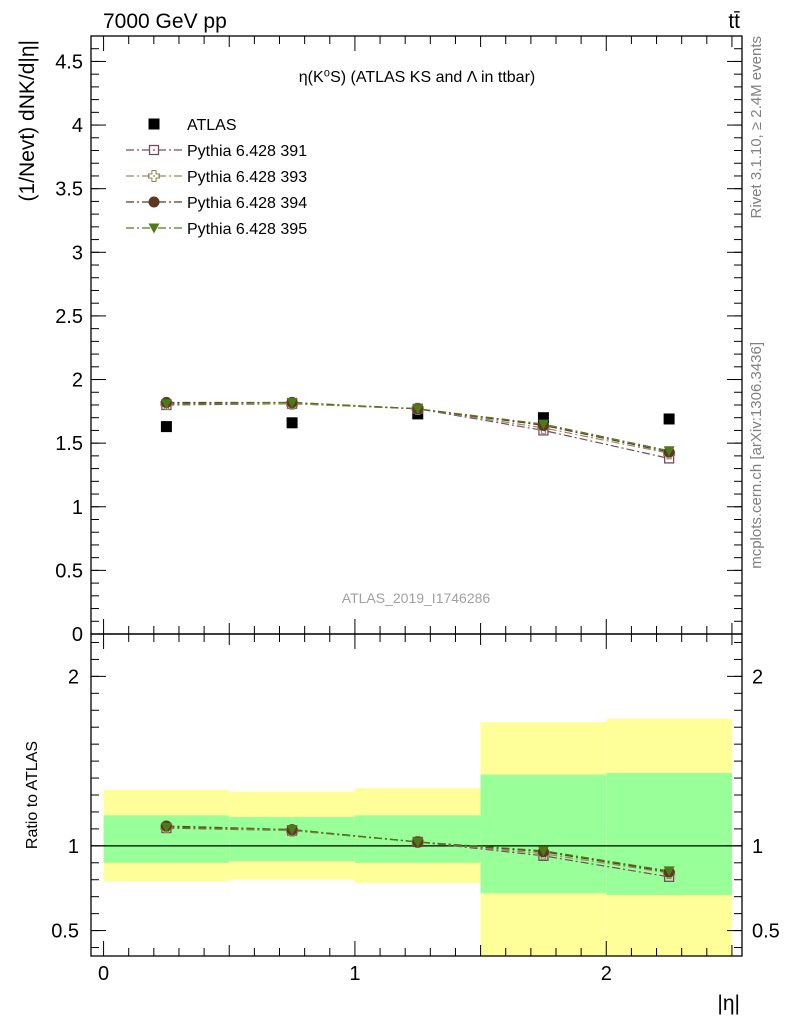 Image resolution: width=786 pixels, height=1029 pixels. Describe the element at coordinates (154, 202) in the screenshot. I see `data-point-circle` at that location.